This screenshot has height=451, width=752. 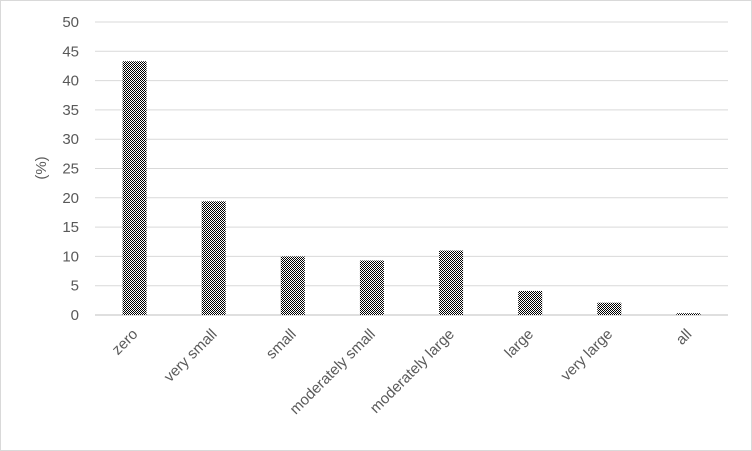 What do you see at coordinates (134, 188) in the screenshot?
I see `bar-zero` at bounding box center [134, 188].